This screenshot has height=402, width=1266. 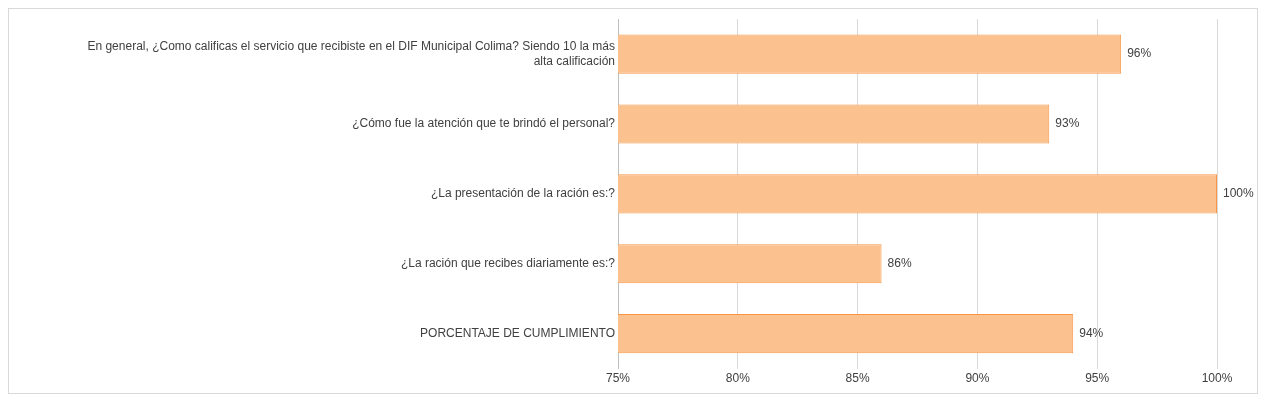 I want to click on data-label: 96%, so click(x=1139, y=53).